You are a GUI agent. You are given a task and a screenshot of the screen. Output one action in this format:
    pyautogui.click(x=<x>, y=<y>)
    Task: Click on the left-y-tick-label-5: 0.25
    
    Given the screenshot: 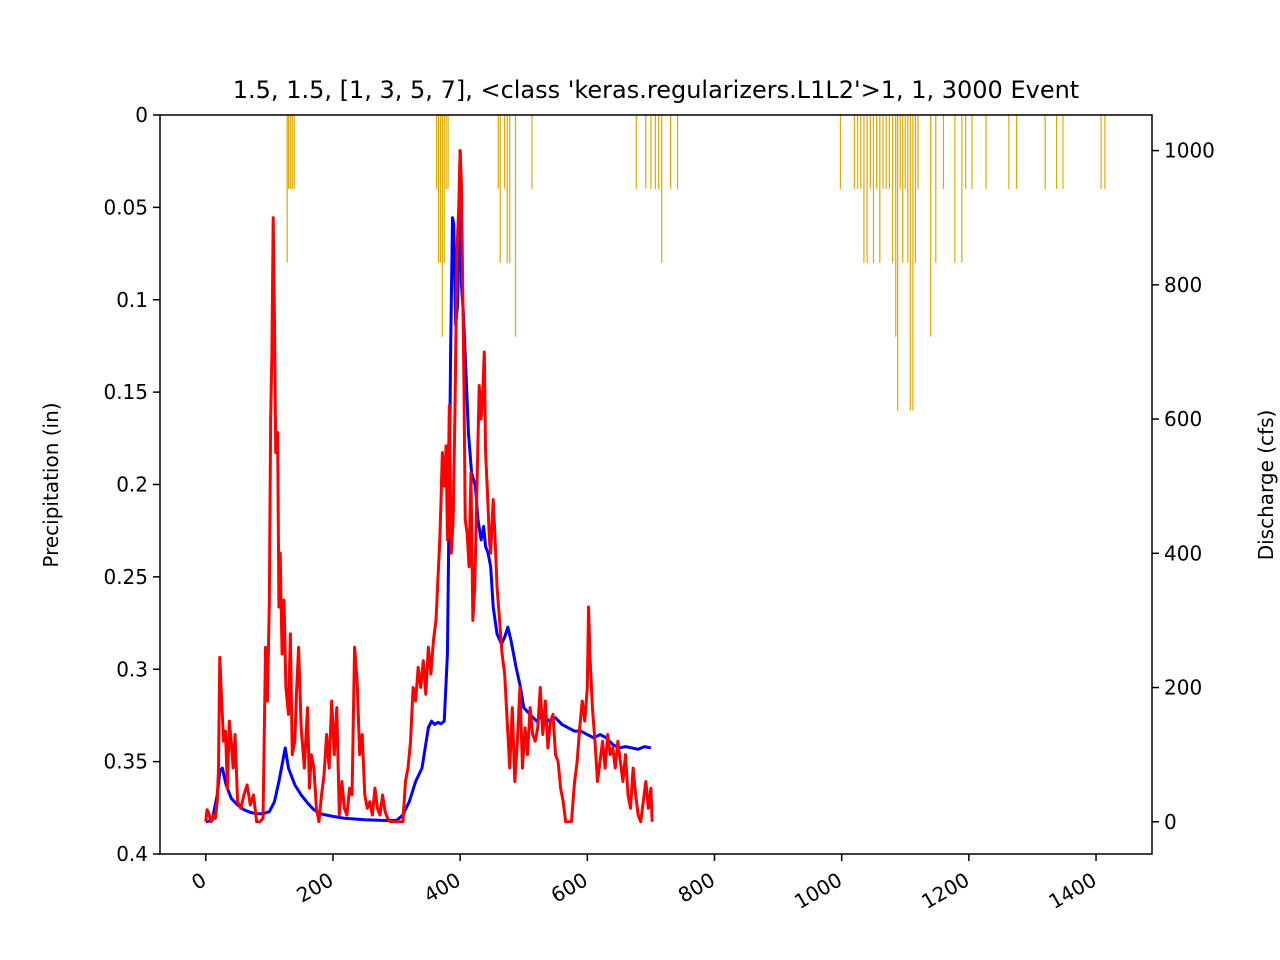 What is the action you would take?
    pyautogui.click(x=125, y=577)
    